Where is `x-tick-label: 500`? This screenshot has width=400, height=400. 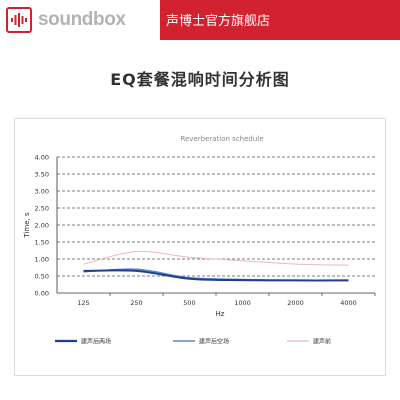
x-tick-label: 500 is located at coordinates (189, 303).